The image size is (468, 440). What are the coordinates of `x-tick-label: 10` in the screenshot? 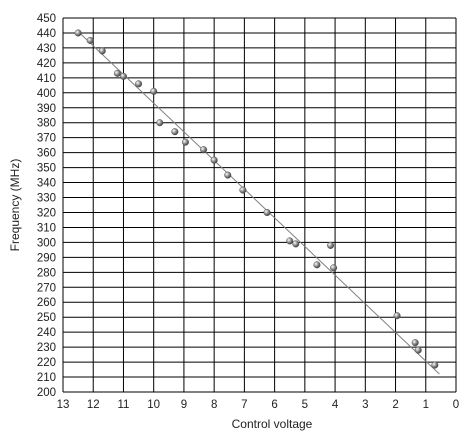 It's located at (153, 405).